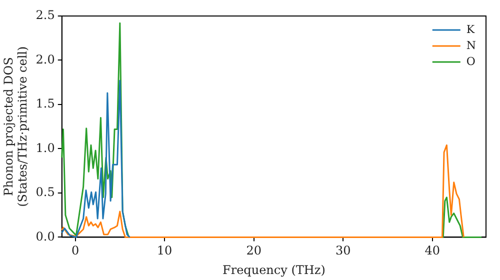  I want to click on x-axis-title: Frequency (THz), so click(274, 269).